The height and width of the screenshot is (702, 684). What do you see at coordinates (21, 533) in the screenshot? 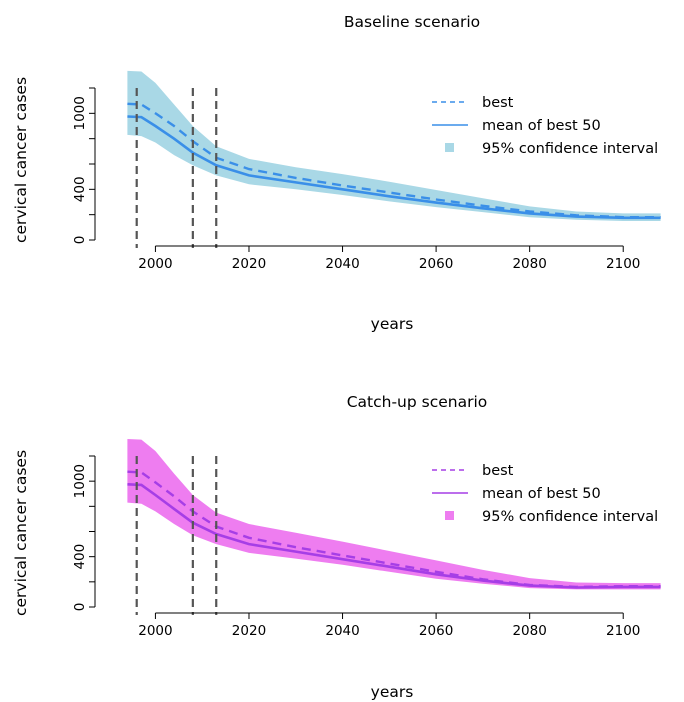
I see `catchup-y-axis-label: cervical cancer cases` at bounding box center [21, 533].